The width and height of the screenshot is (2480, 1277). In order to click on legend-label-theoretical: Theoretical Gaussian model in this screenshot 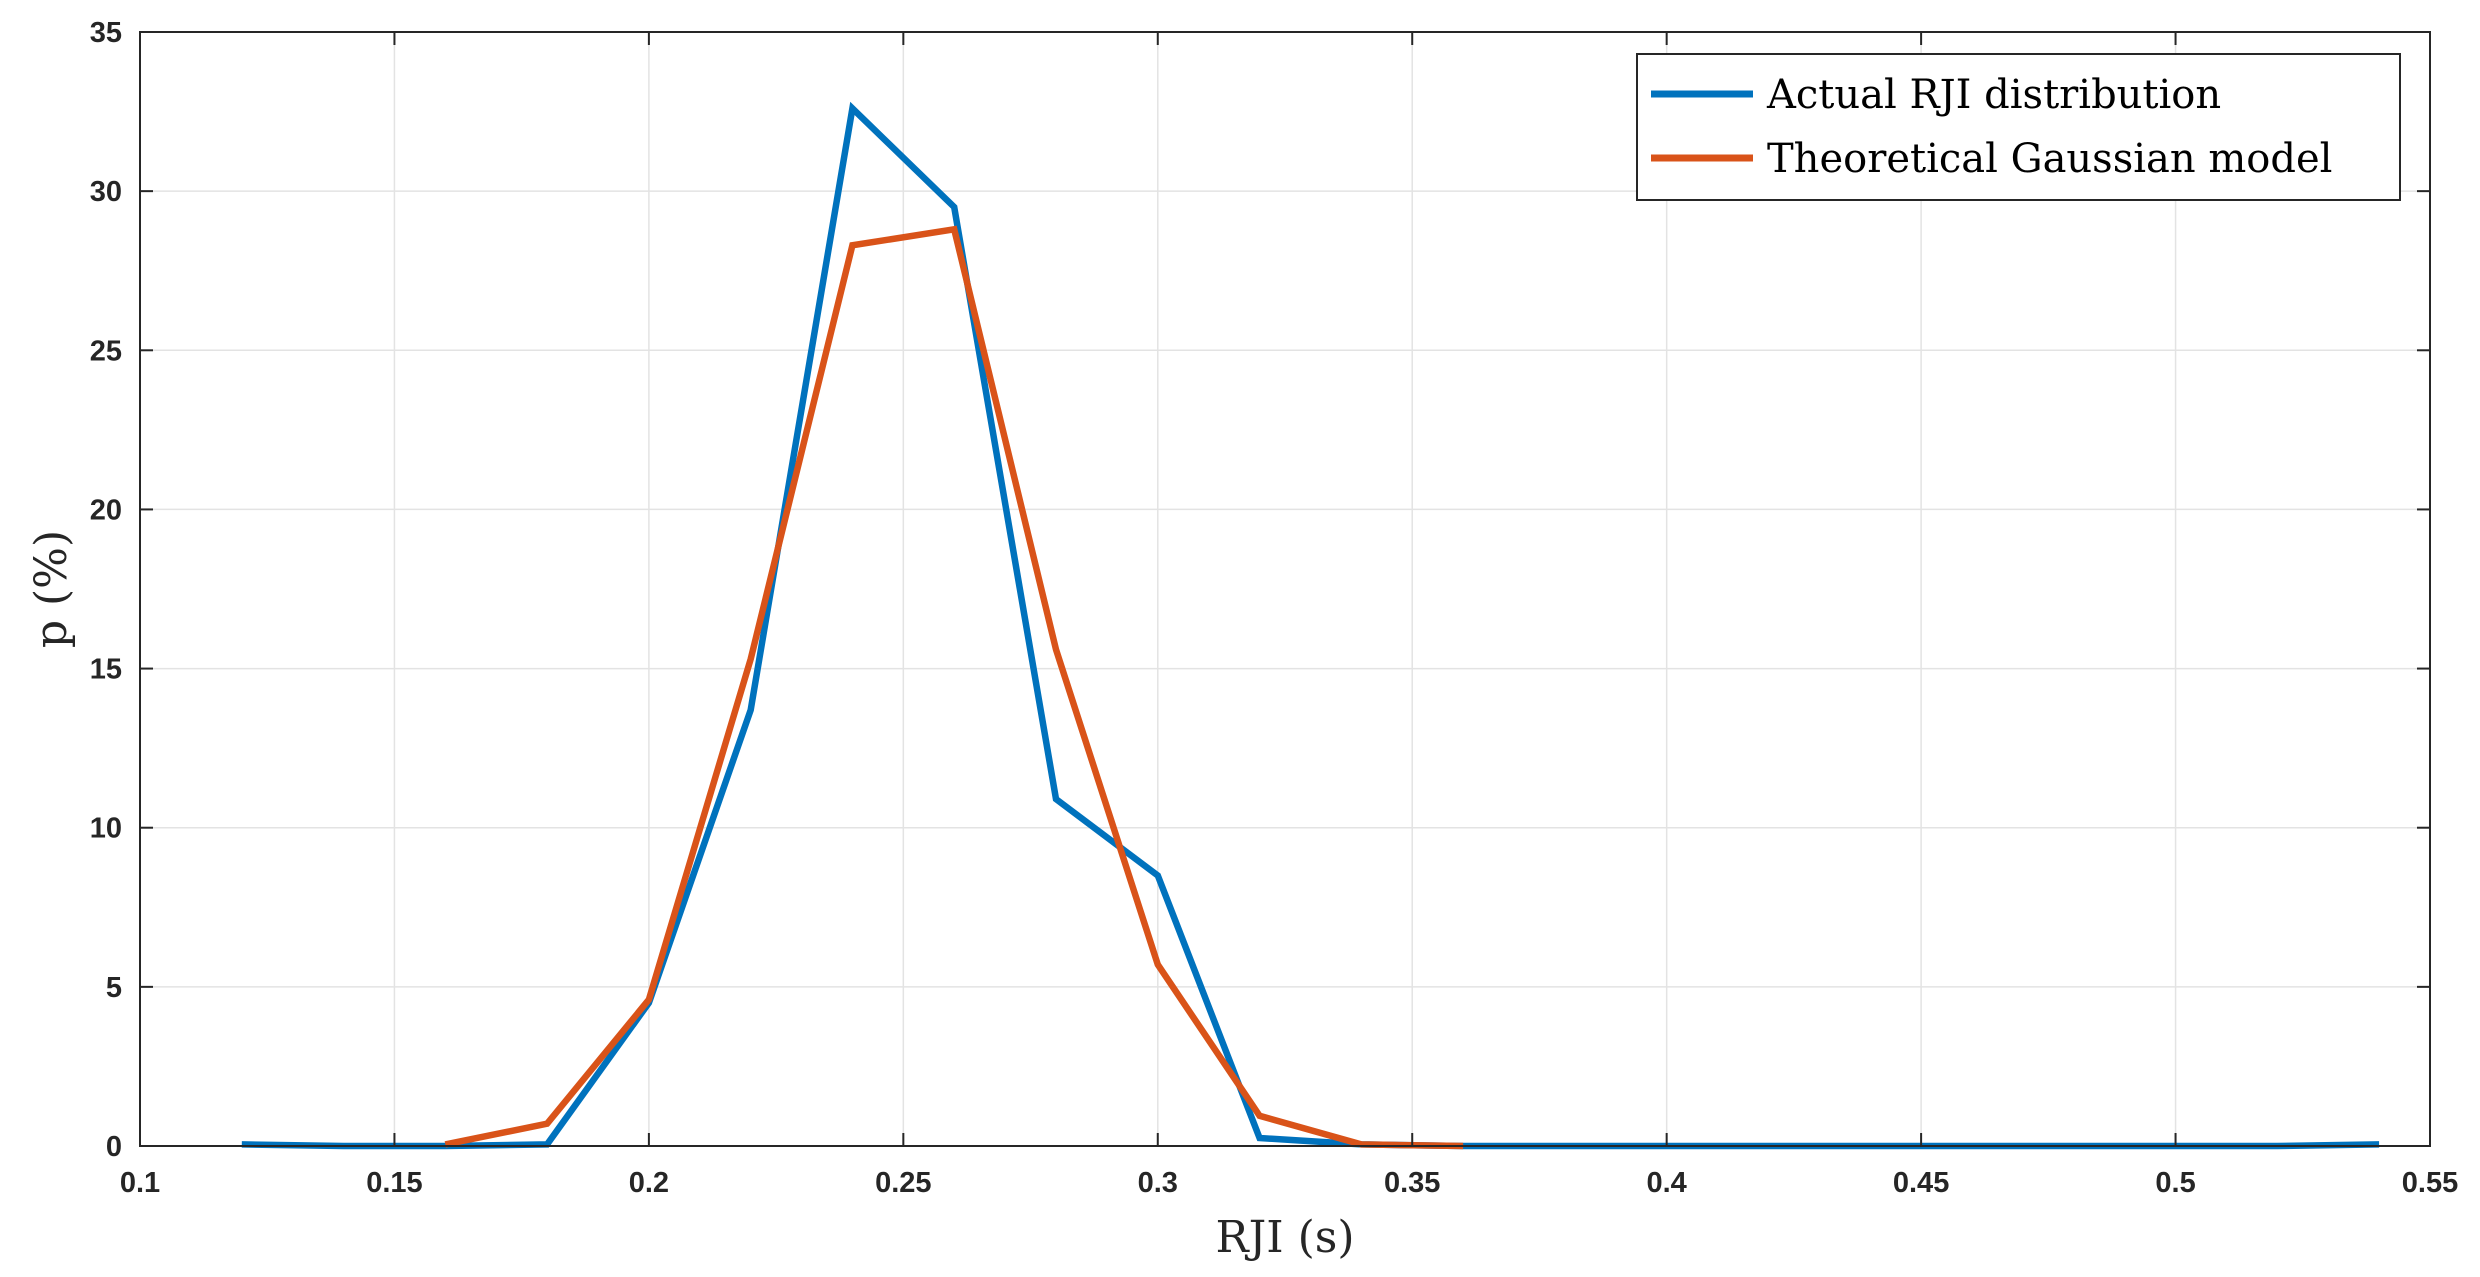, I will do `click(2049, 159)`.